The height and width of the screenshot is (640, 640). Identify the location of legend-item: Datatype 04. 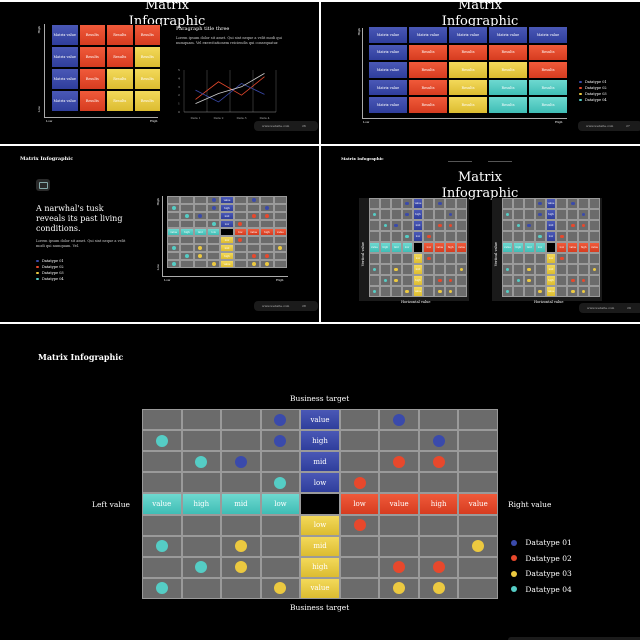
(541, 589).